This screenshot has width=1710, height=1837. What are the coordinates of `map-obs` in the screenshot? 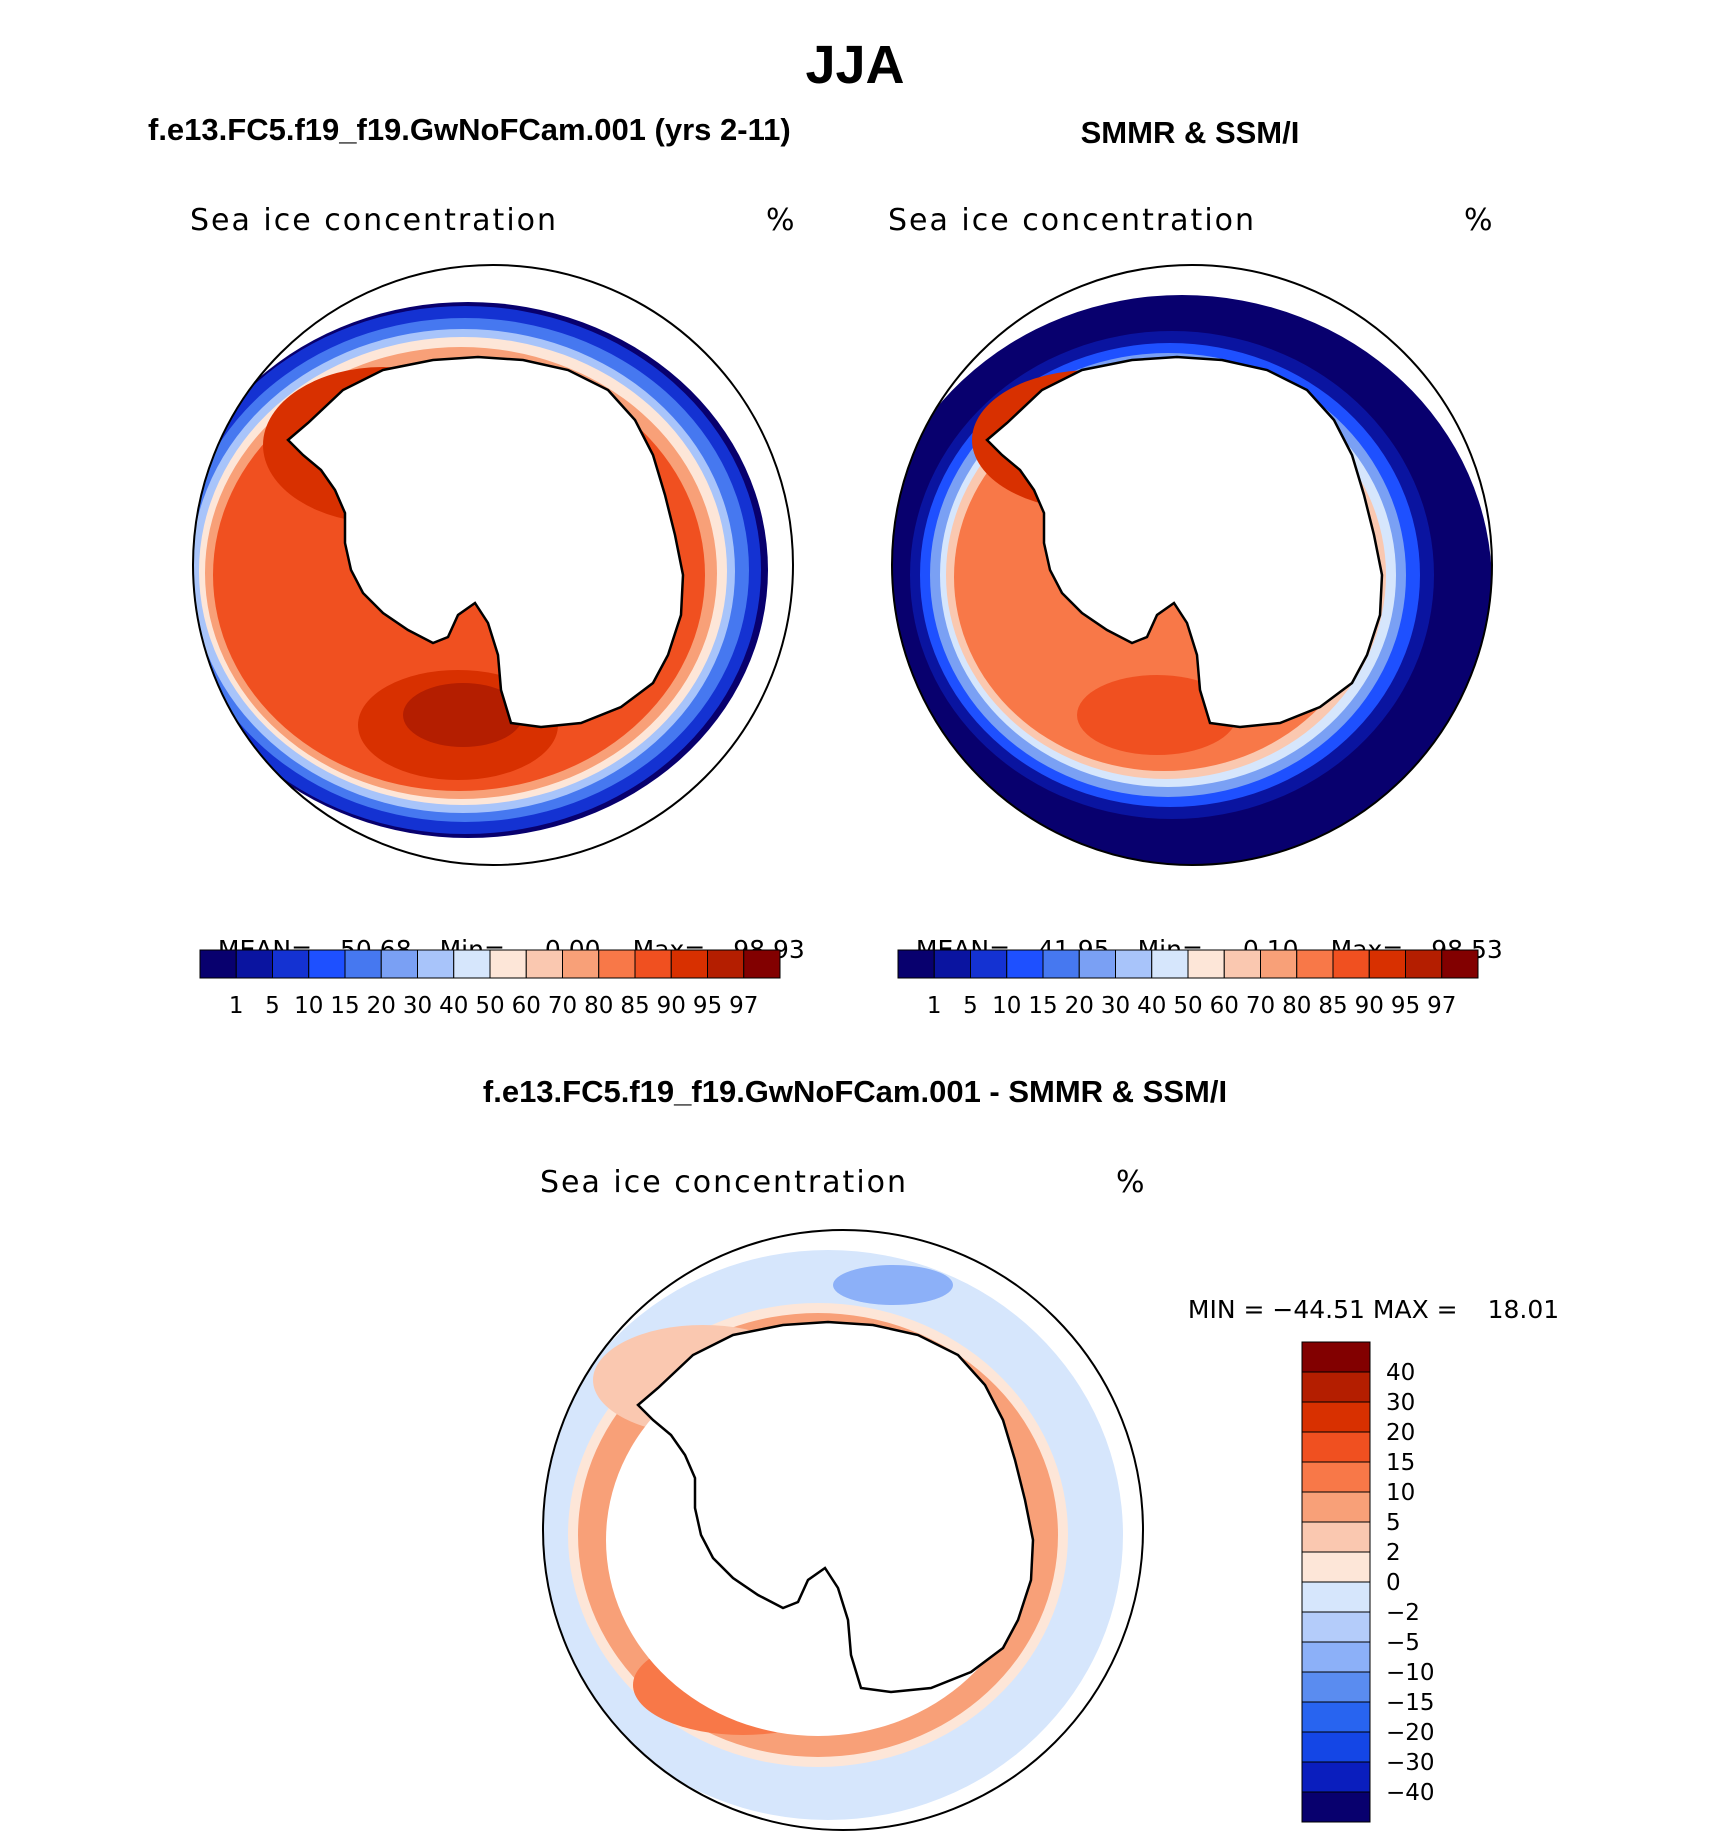 It's located at (1192, 565).